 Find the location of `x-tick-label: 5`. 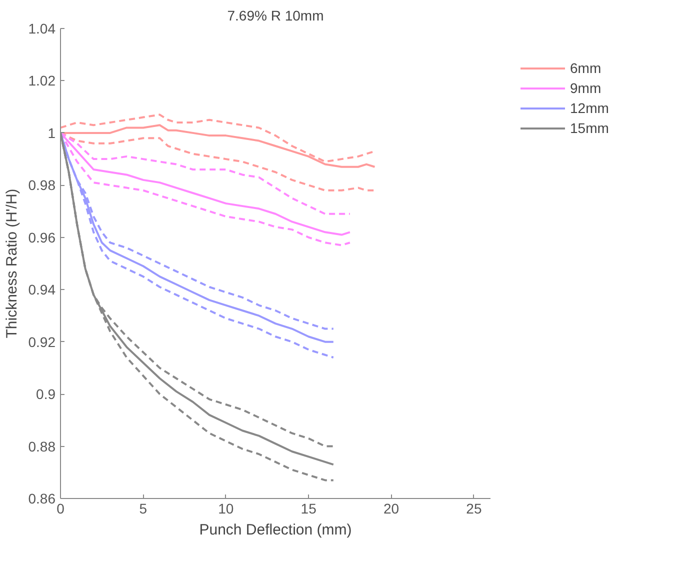

x-tick-label: 5 is located at coordinates (143, 508).